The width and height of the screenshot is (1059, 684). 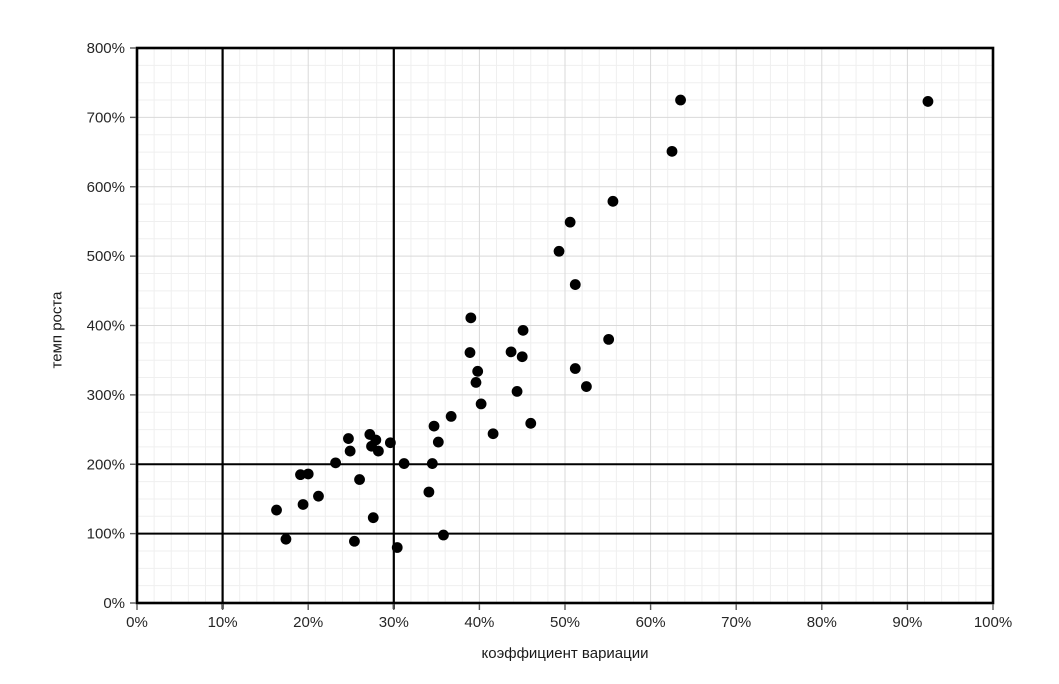 I want to click on x-tick-label: 30%, so click(x=394, y=622).